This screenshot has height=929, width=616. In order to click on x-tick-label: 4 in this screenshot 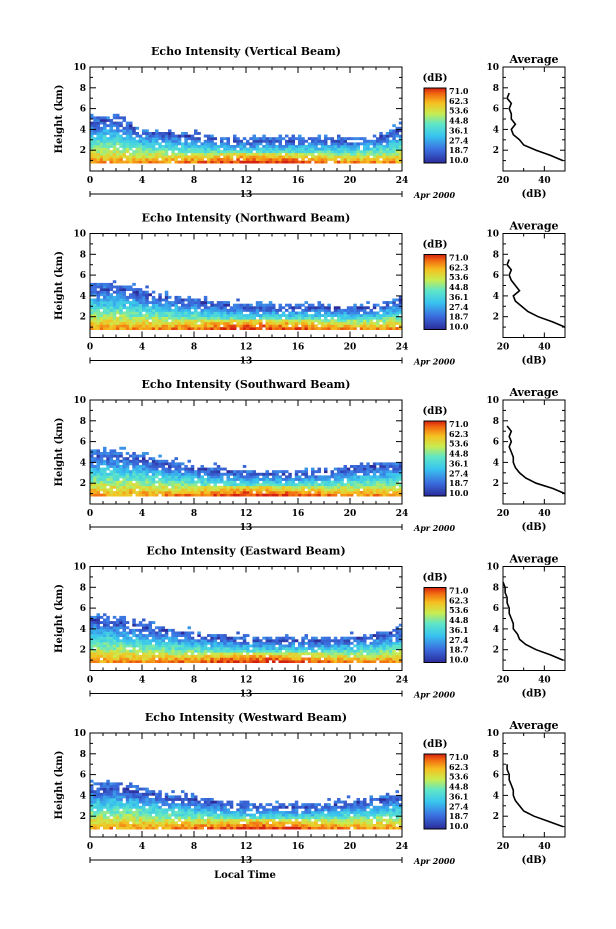, I will do `click(142, 514)`.